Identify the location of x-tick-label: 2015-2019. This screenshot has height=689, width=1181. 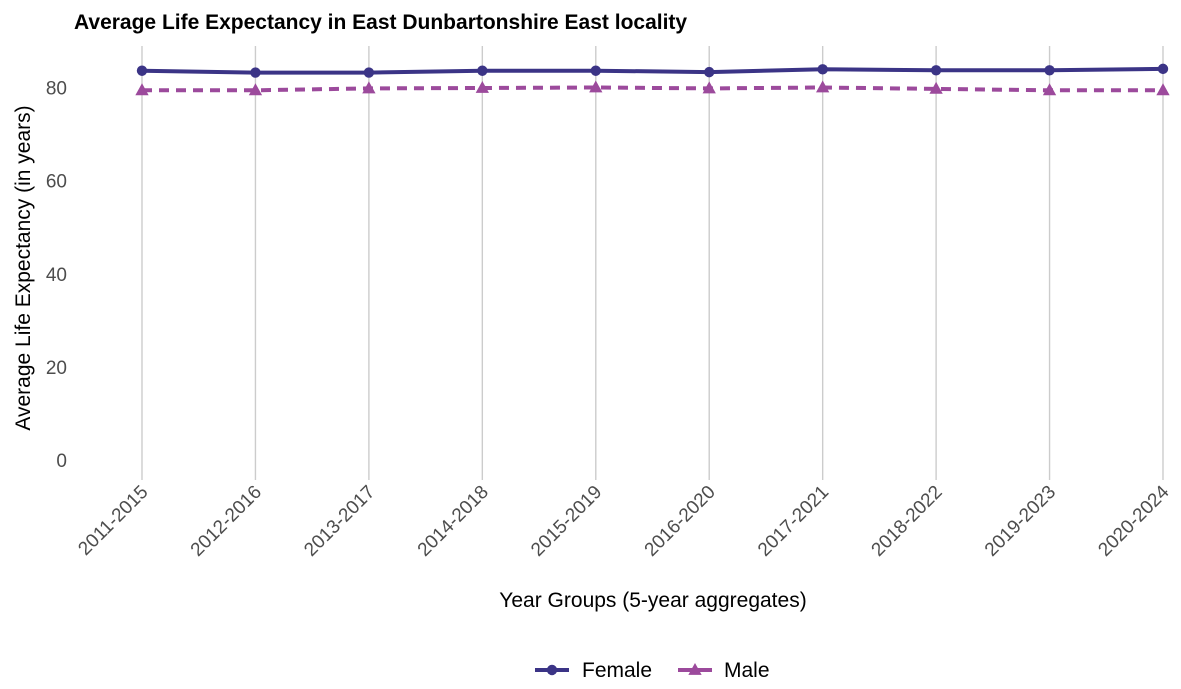
(566, 521).